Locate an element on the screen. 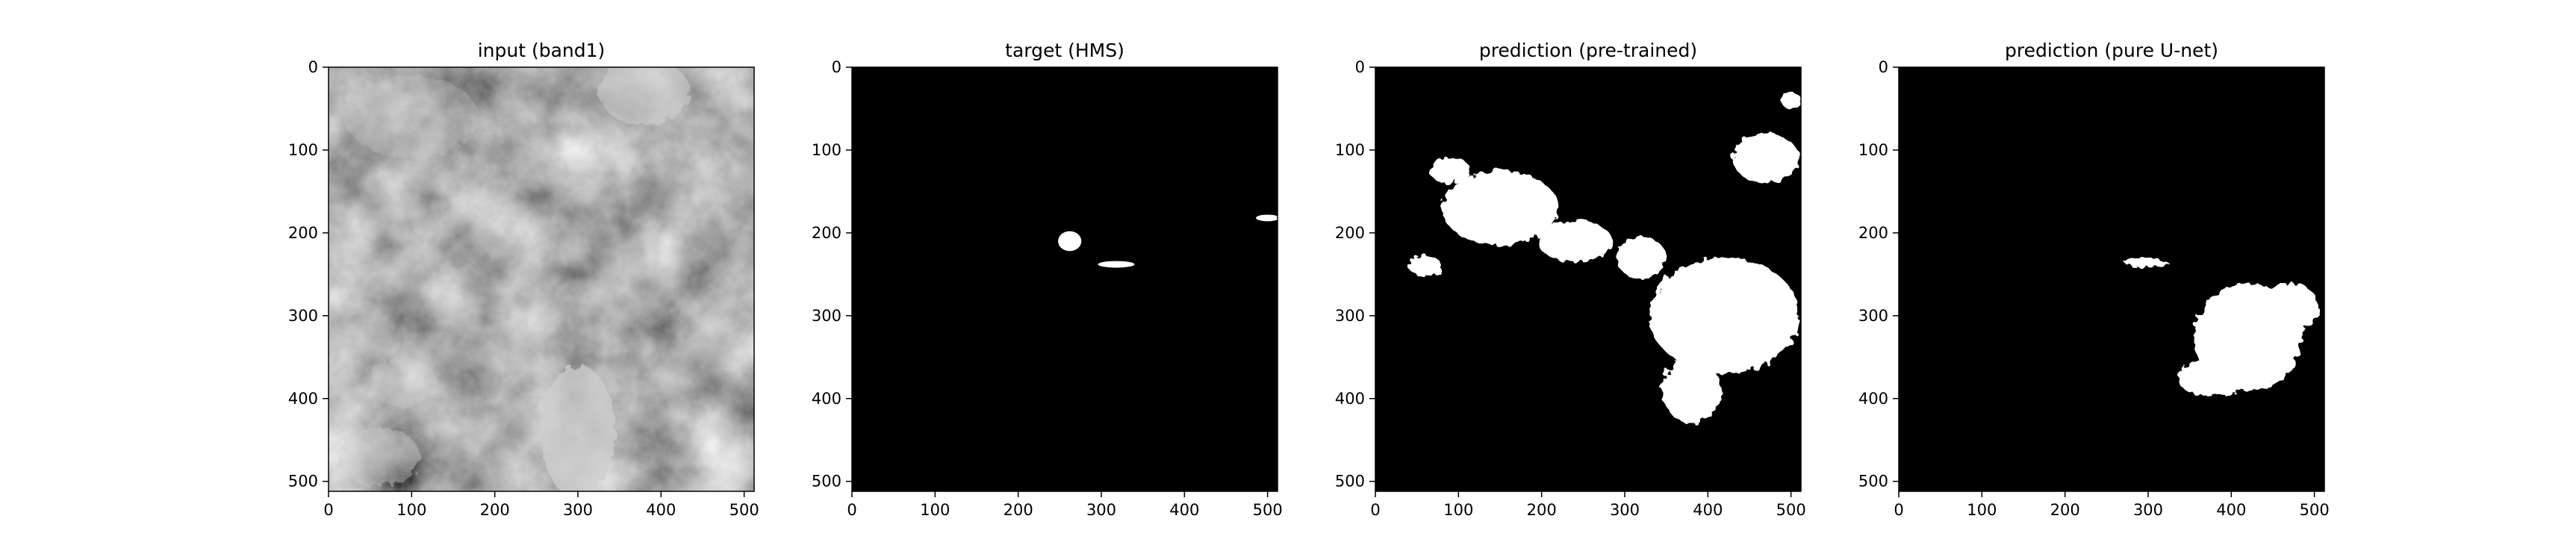  panel-title: prediction (pure U-net) is located at coordinates (2111, 50).